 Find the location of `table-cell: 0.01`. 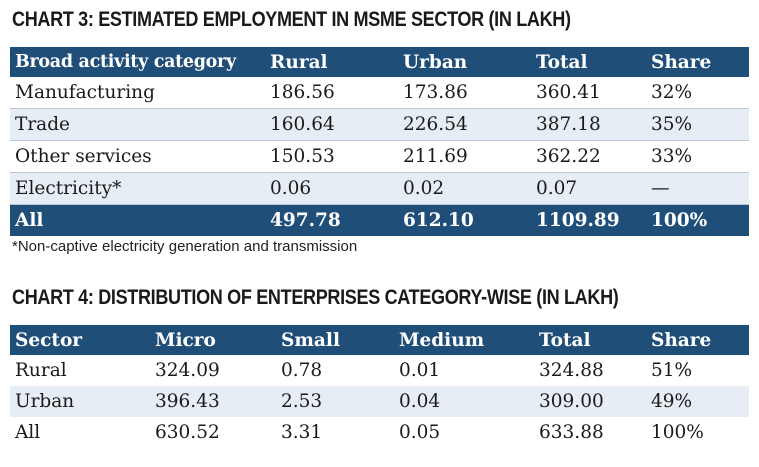

table-cell: 0.01 is located at coordinates (420, 370).